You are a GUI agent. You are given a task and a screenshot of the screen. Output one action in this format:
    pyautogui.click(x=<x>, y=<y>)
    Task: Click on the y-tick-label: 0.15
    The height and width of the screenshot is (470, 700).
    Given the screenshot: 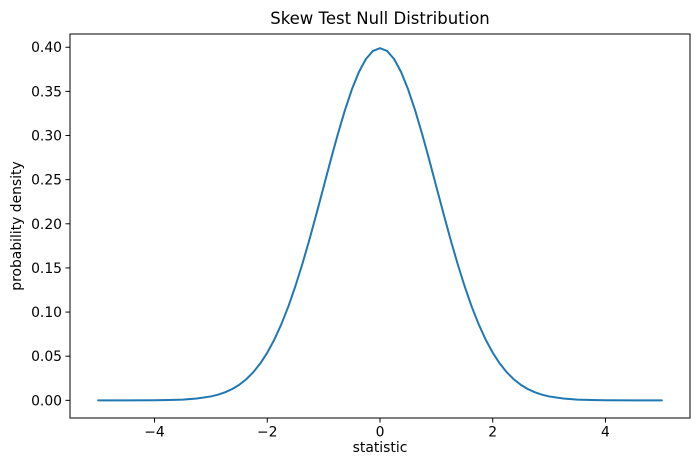 What is the action you would take?
    pyautogui.click(x=46, y=269)
    